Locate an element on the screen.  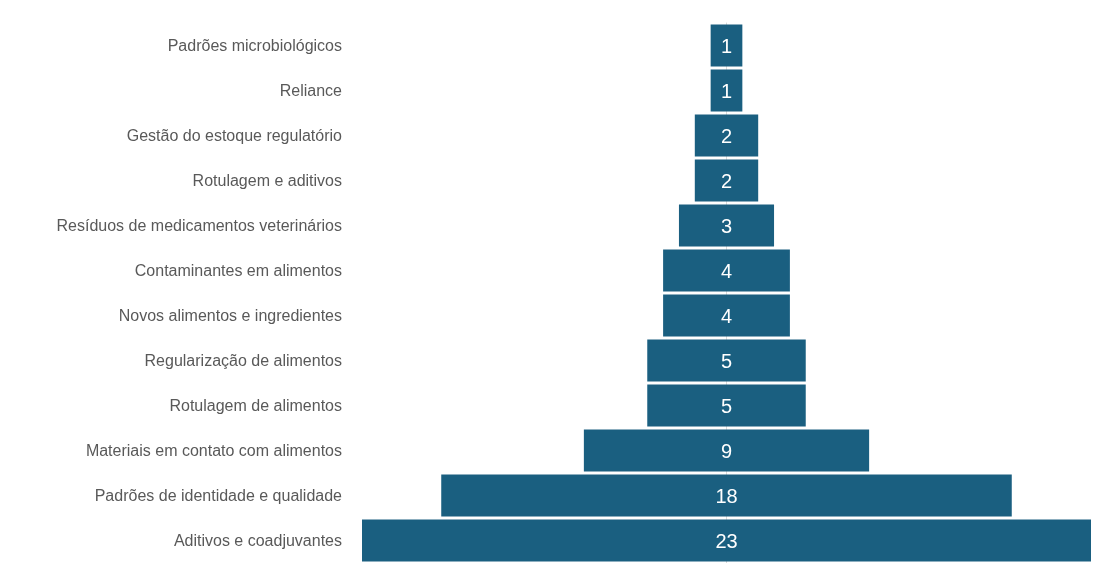
data-label: 18 is located at coordinates (726, 495).